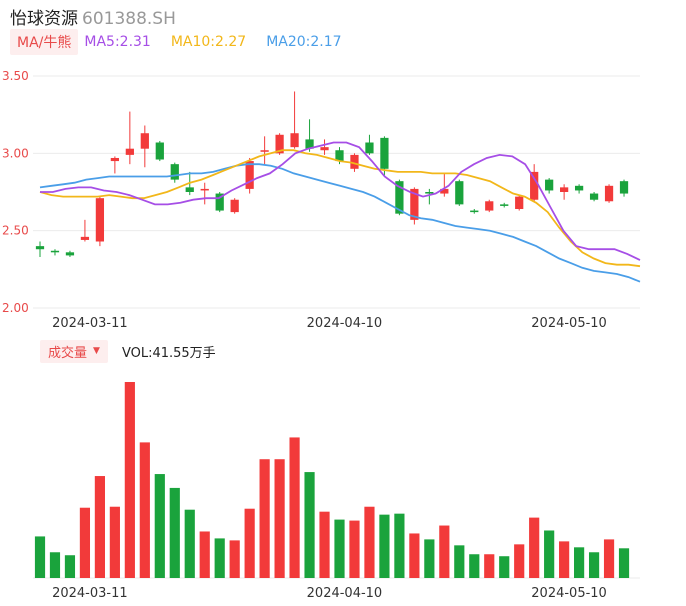 The image size is (686, 606). I want to click on ma-legend: MA/牛熊 MA5:2.31 MA10:2.27 MA20:2.17, so click(186, 42).